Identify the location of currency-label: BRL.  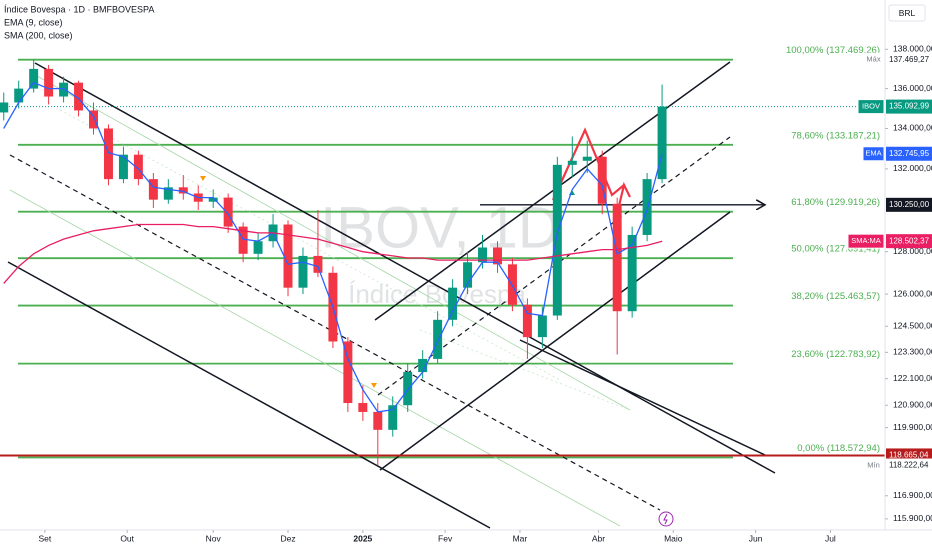
(907, 13).